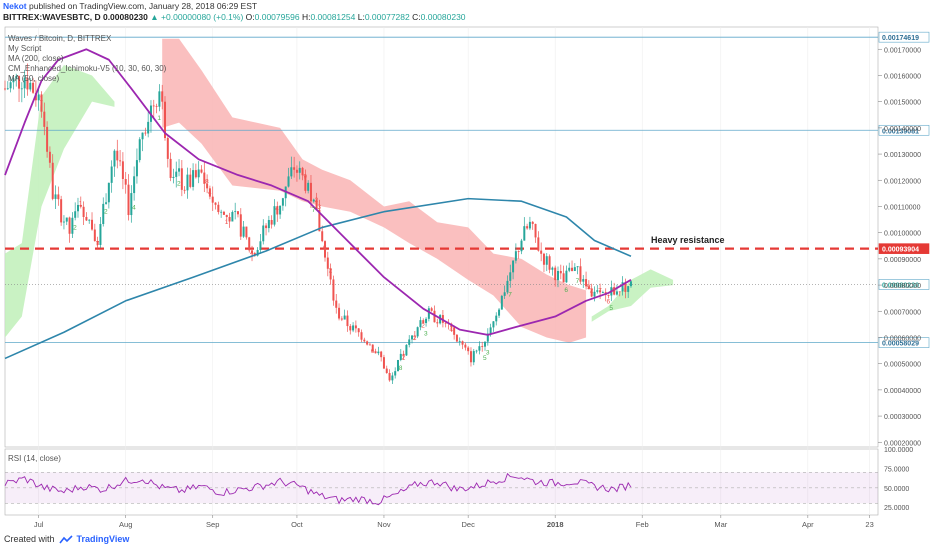 The height and width of the screenshot is (550, 932). Describe the element at coordinates (39, 524) in the screenshot. I see `x-tick-label: Jul` at that location.